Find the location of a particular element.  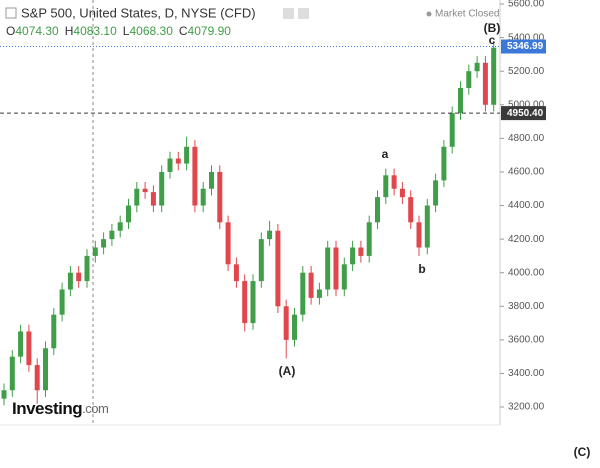

market-status: Market Closed is located at coordinates (467, 14).